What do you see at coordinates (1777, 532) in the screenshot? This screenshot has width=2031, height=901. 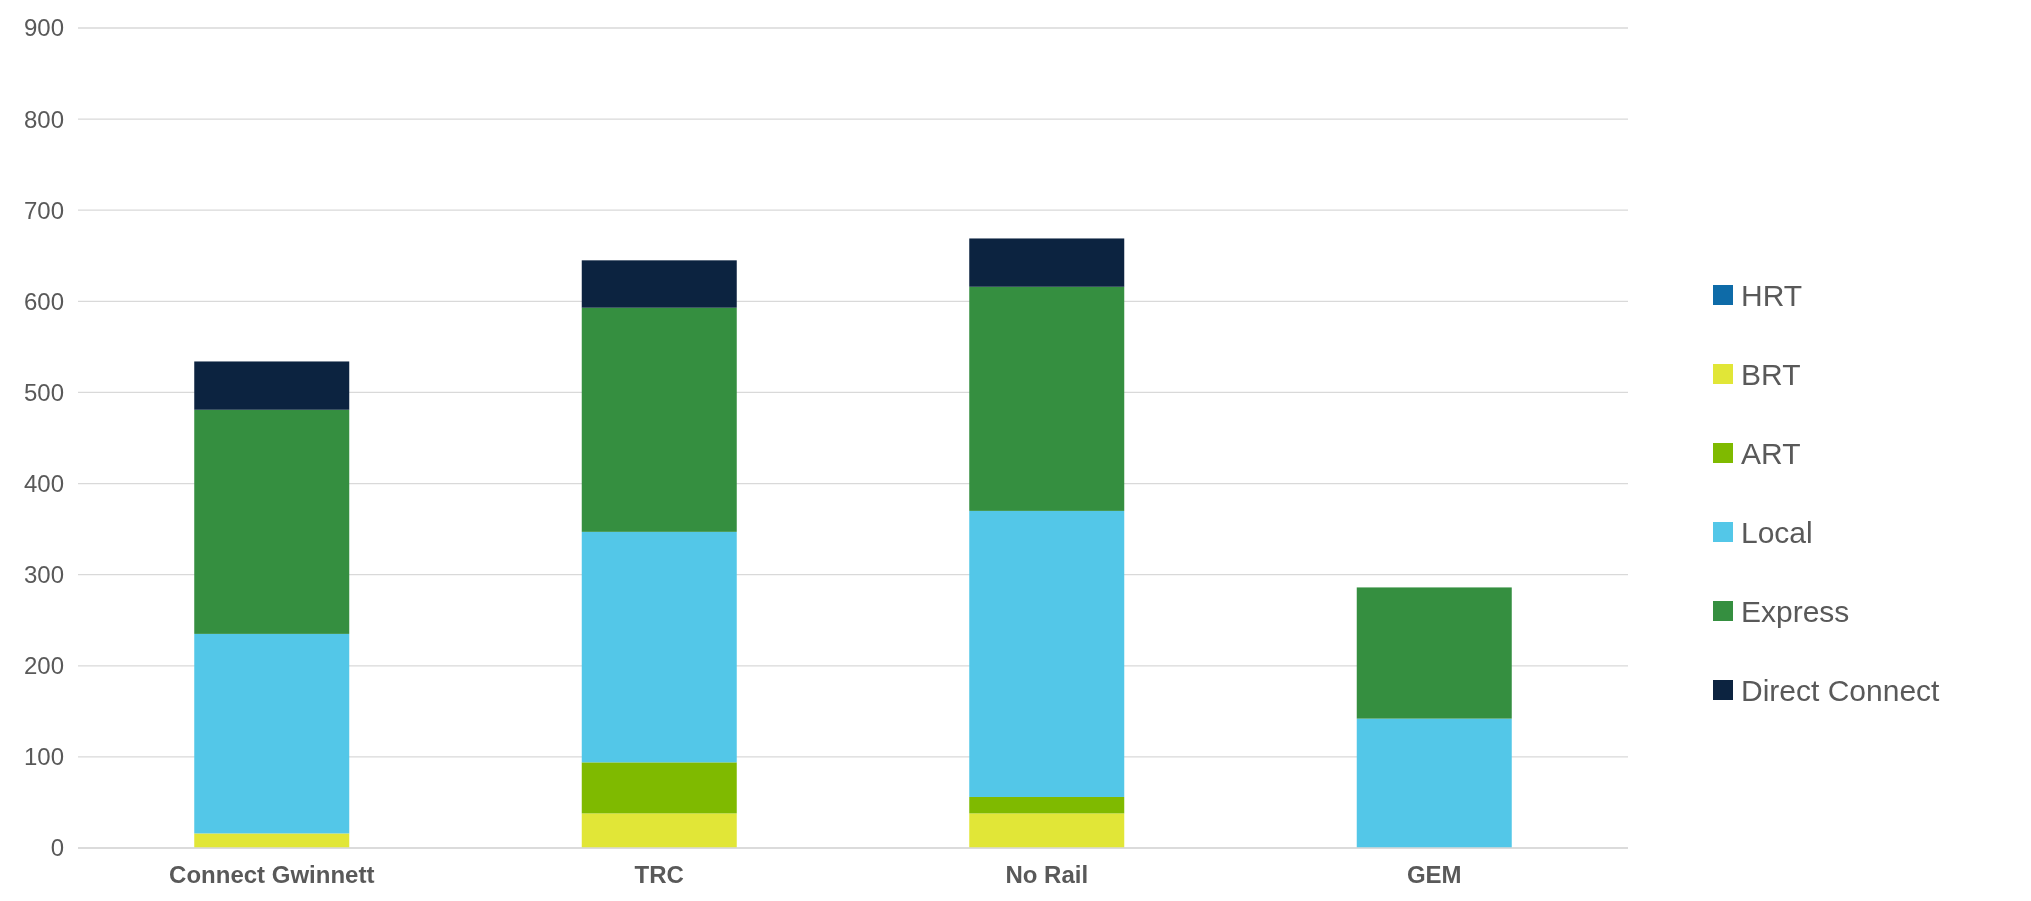 I see `legend-label: Local` at bounding box center [1777, 532].